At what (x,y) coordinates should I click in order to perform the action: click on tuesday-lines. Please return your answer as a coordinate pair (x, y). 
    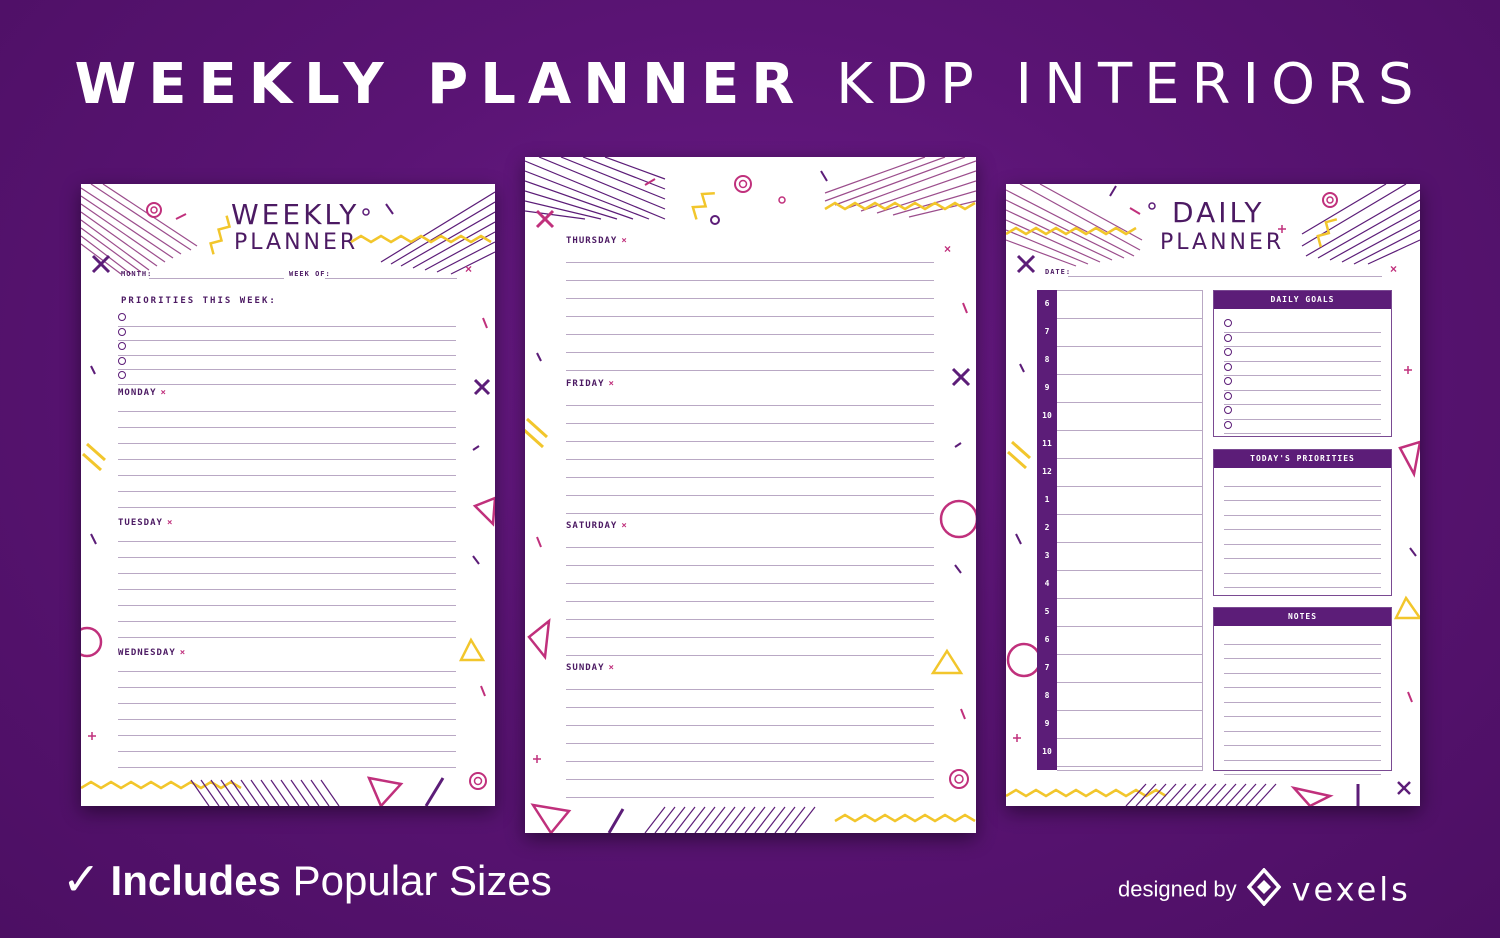
    Looking at the image, I should click on (287, 582).